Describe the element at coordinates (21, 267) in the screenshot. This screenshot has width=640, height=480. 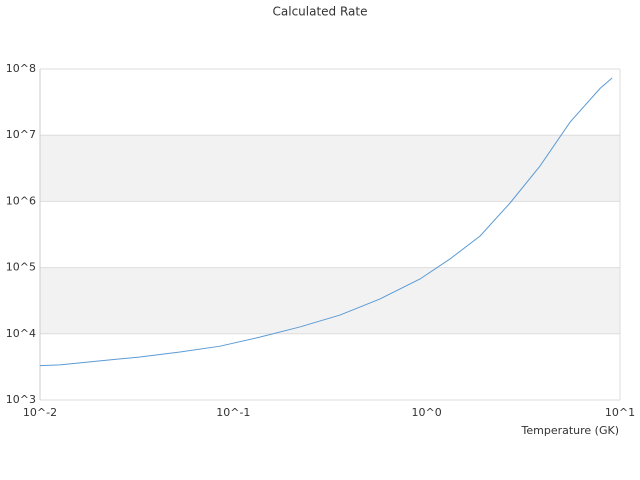
I see `y-tick-label: 10^5` at that location.